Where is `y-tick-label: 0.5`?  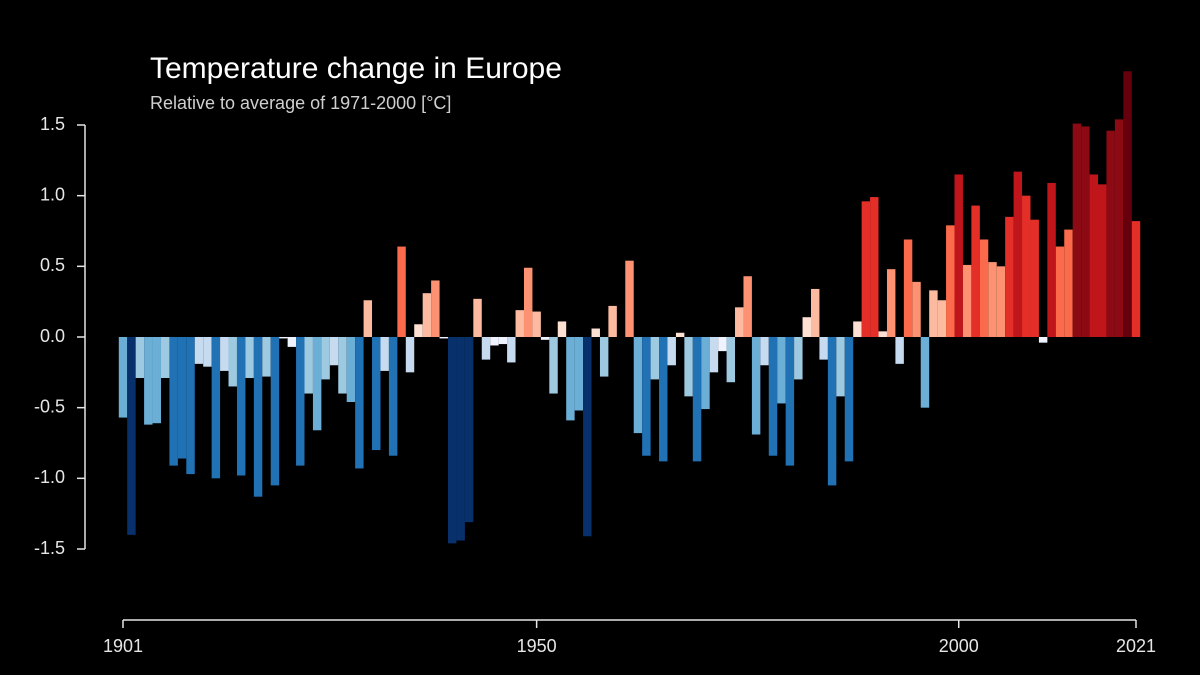 y-tick-label: 0.5 is located at coordinates (52, 265).